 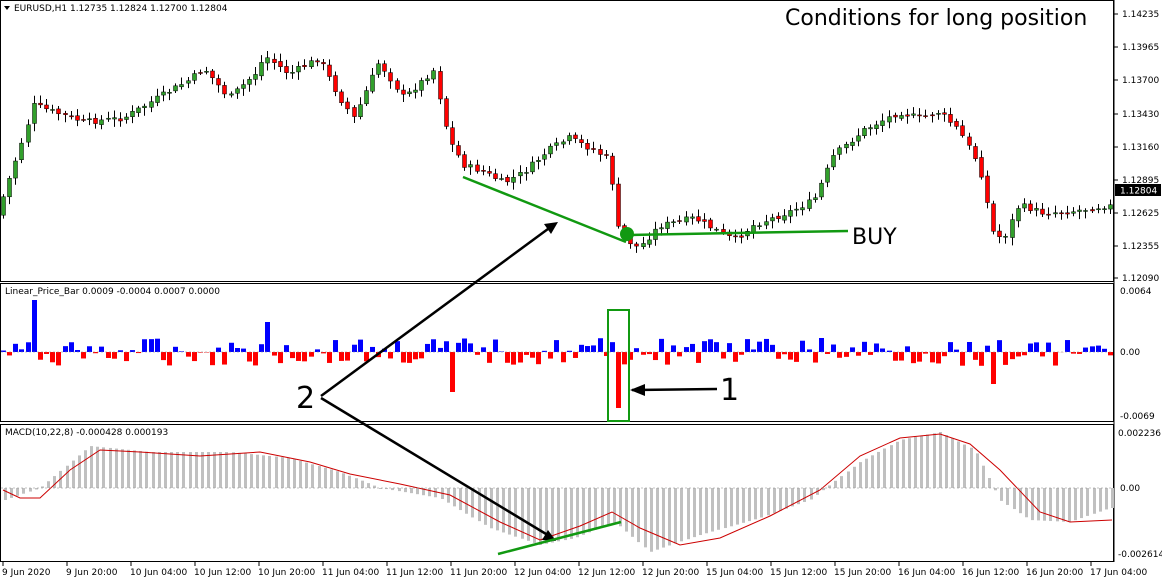 What do you see at coordinates (158, 573) in the screenshot?
I see `time-axis-label: 10 Jun 04:00` at bounding box center [158, 573].